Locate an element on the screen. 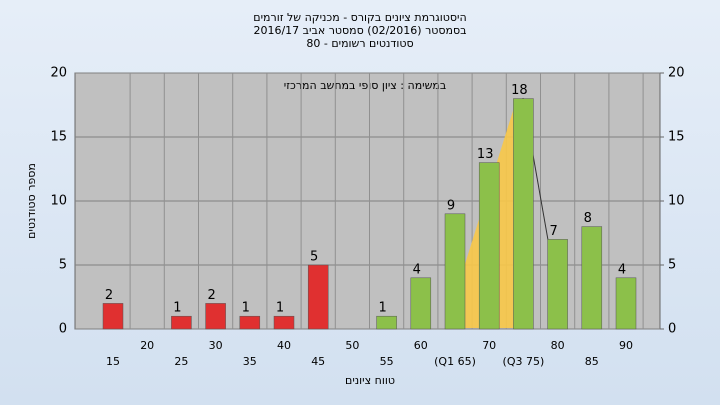 The image size is (720, 409). x-tick-label: 90 is located at coordinates (626, 345).